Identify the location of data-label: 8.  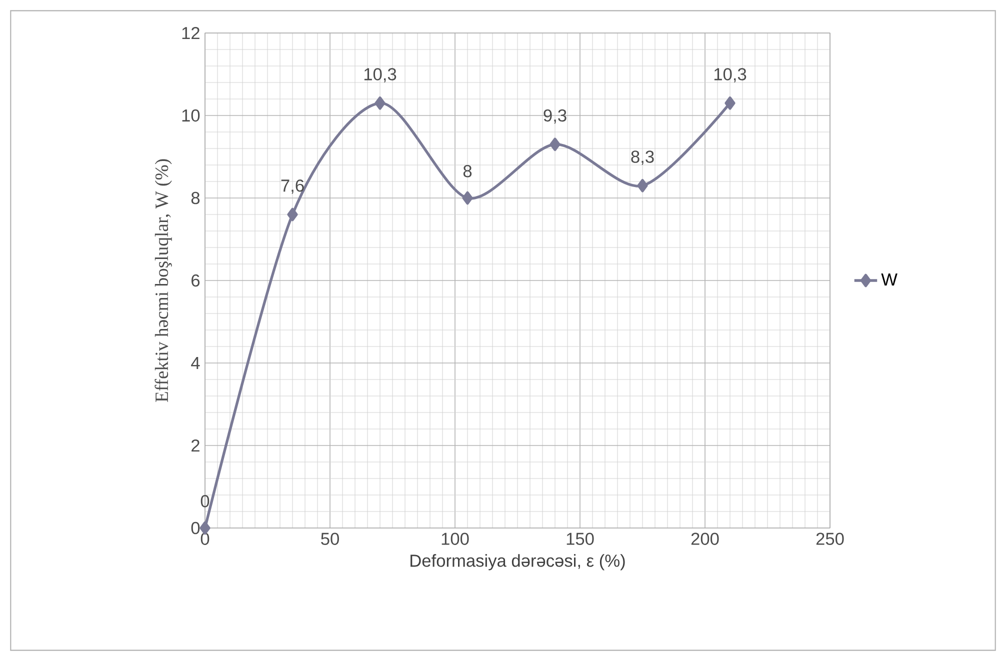
(467, 171).